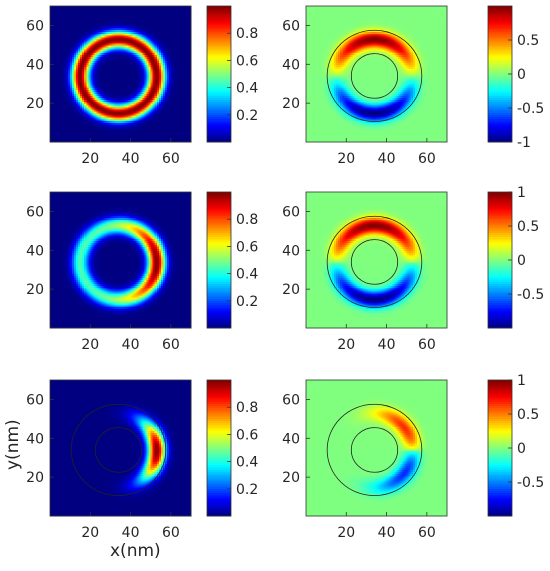 The height and width of the screenshot is (571, 550). What do you see at coordinates (90, 159) in the screenshot?
I see `x-tick-label: 20` at bounding box center [90, 159].